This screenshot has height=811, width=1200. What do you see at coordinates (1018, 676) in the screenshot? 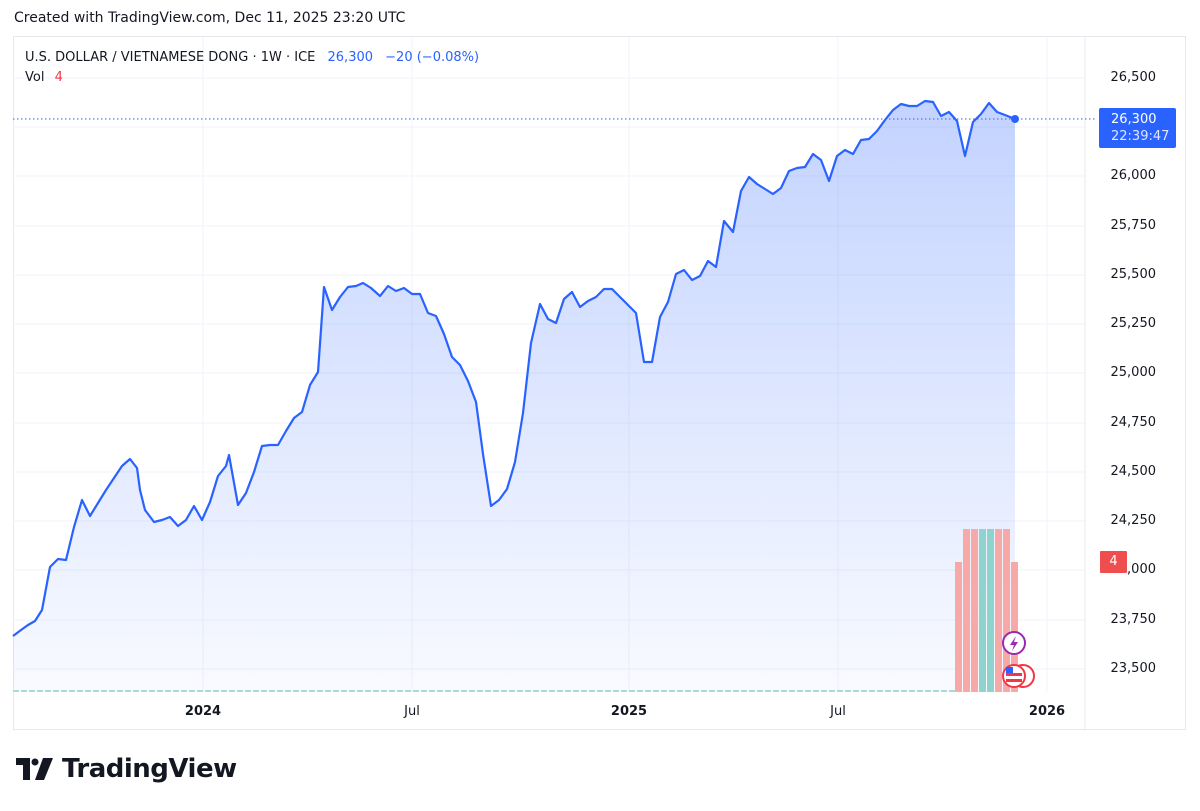
I see `us-flag-event-icon` at bounding box center [1018, 676].